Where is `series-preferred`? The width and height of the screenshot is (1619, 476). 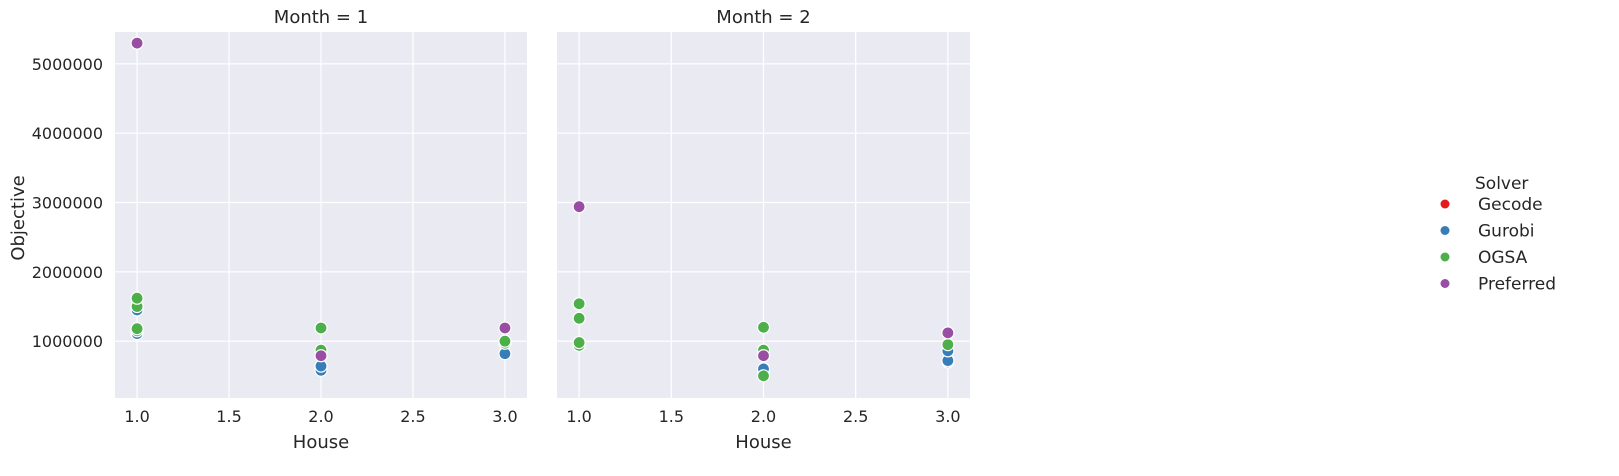
series-preferred is located at coordinates (763, 281).